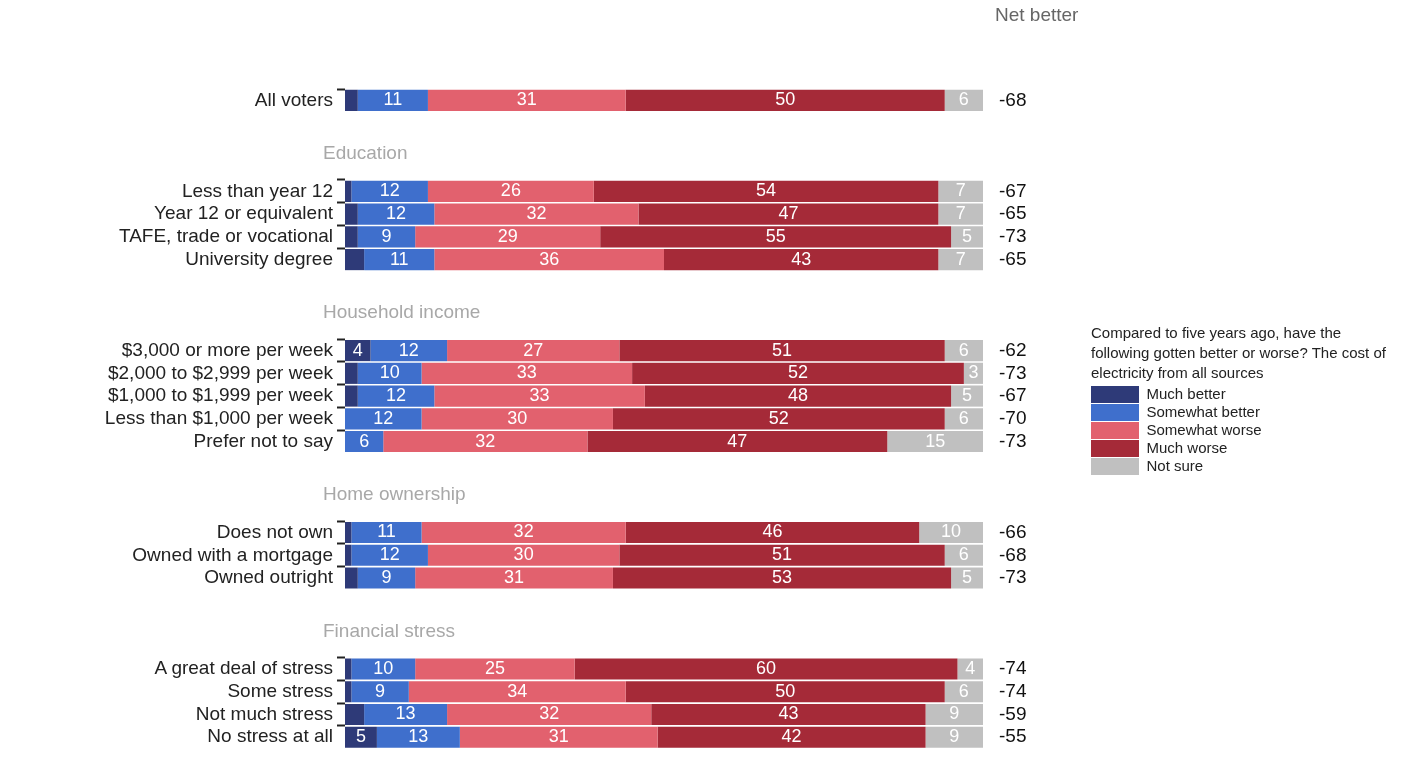 Image resolution: width=1414 pixels, height=776 pixels. I want to click on y-tick-label: Some stress, so click(280, 690).